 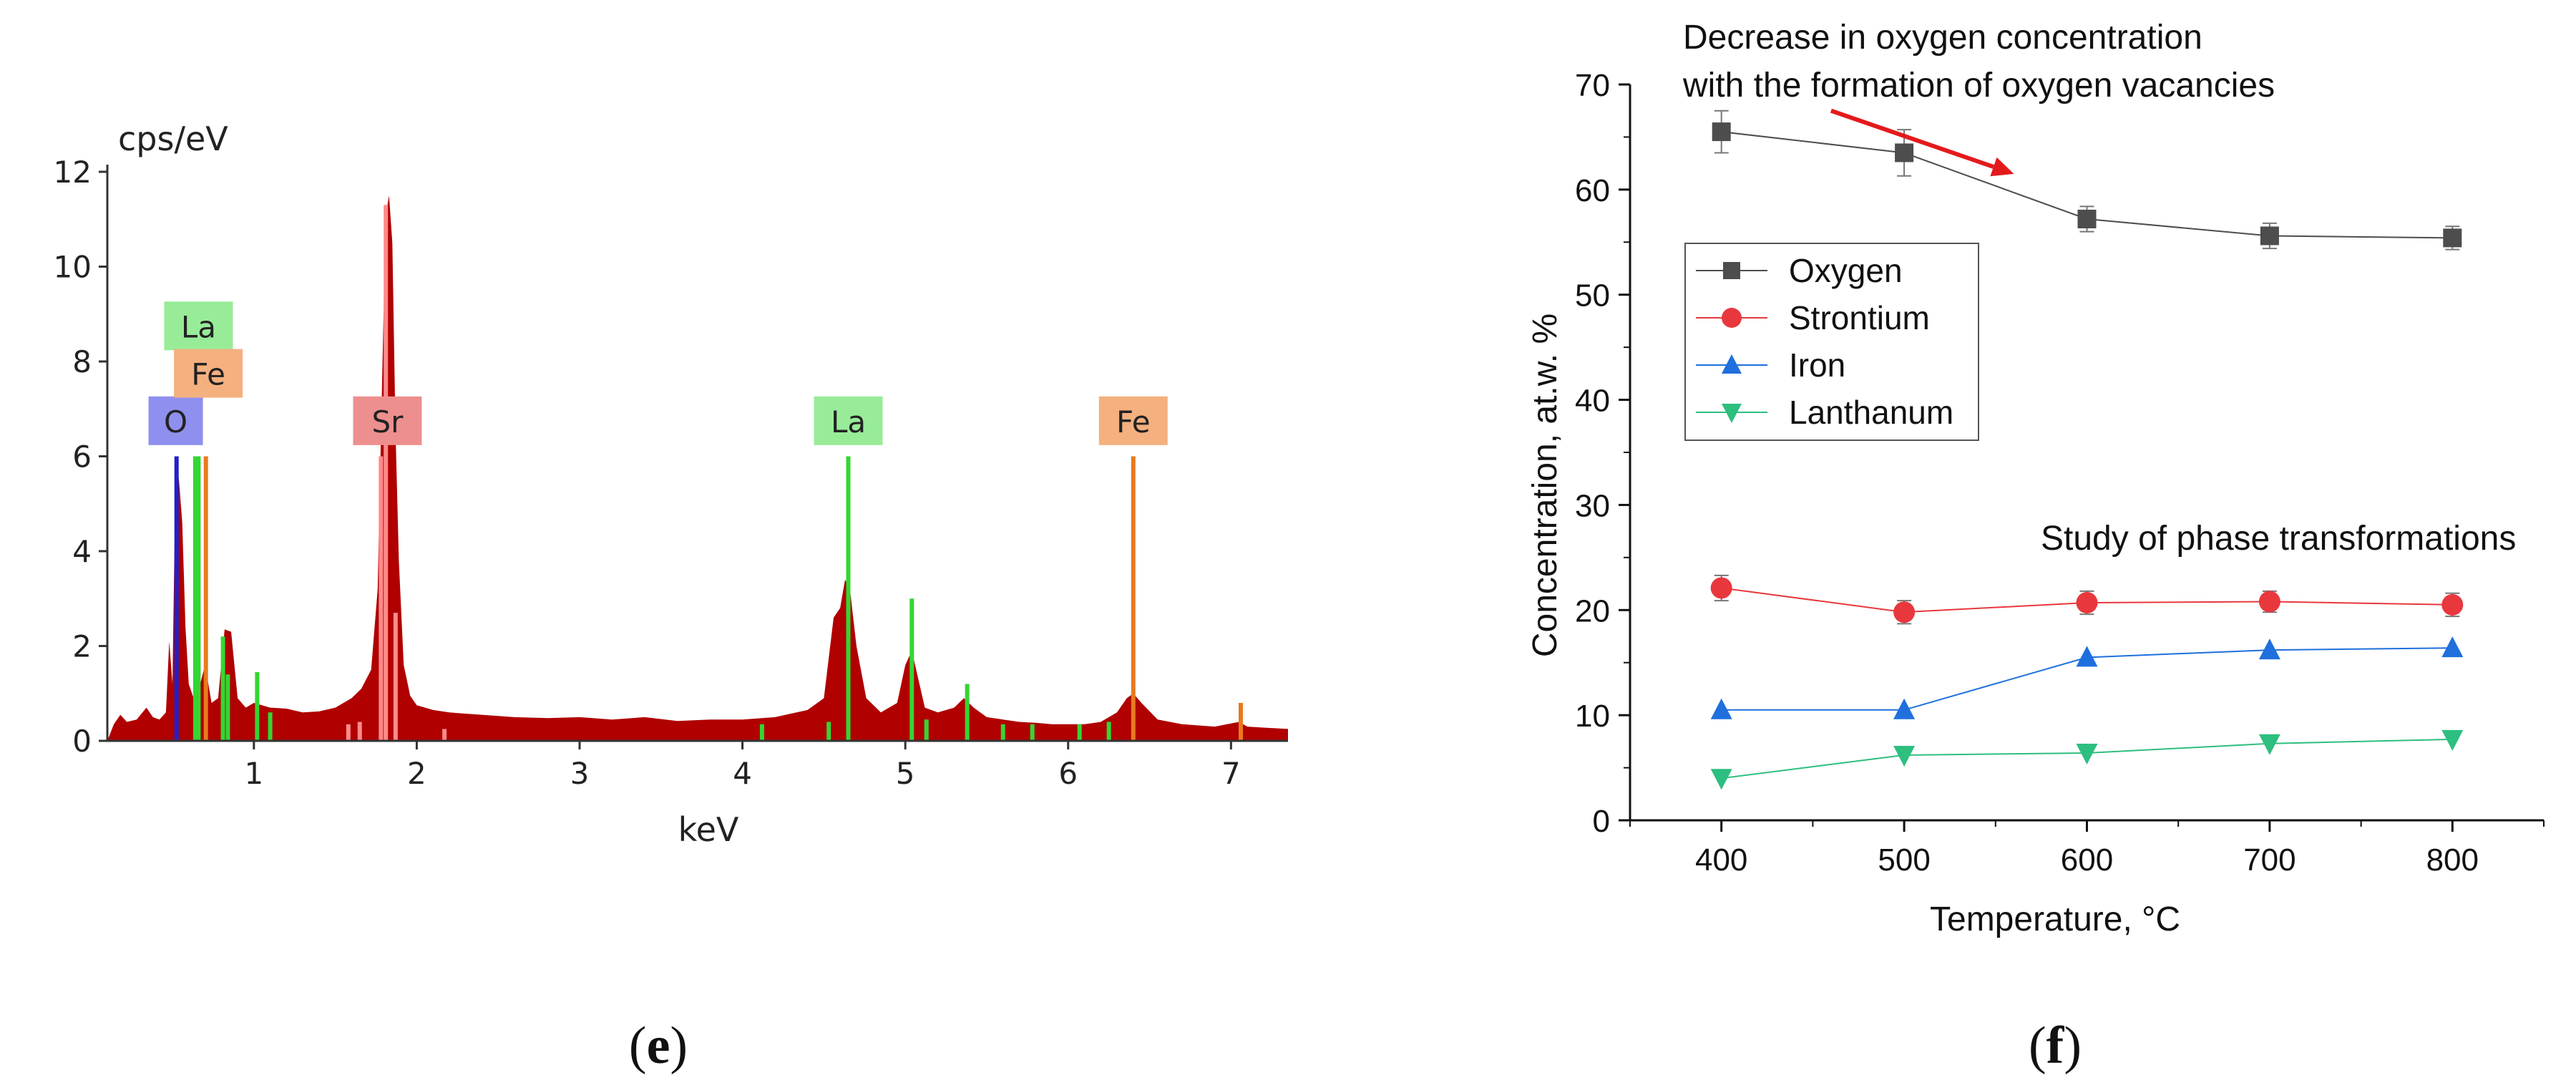 What do you see at coordinates (1904, 860) in the screenshot?
I see `concentration-x-tick-label: 500` at bounding box center [1904, 860].